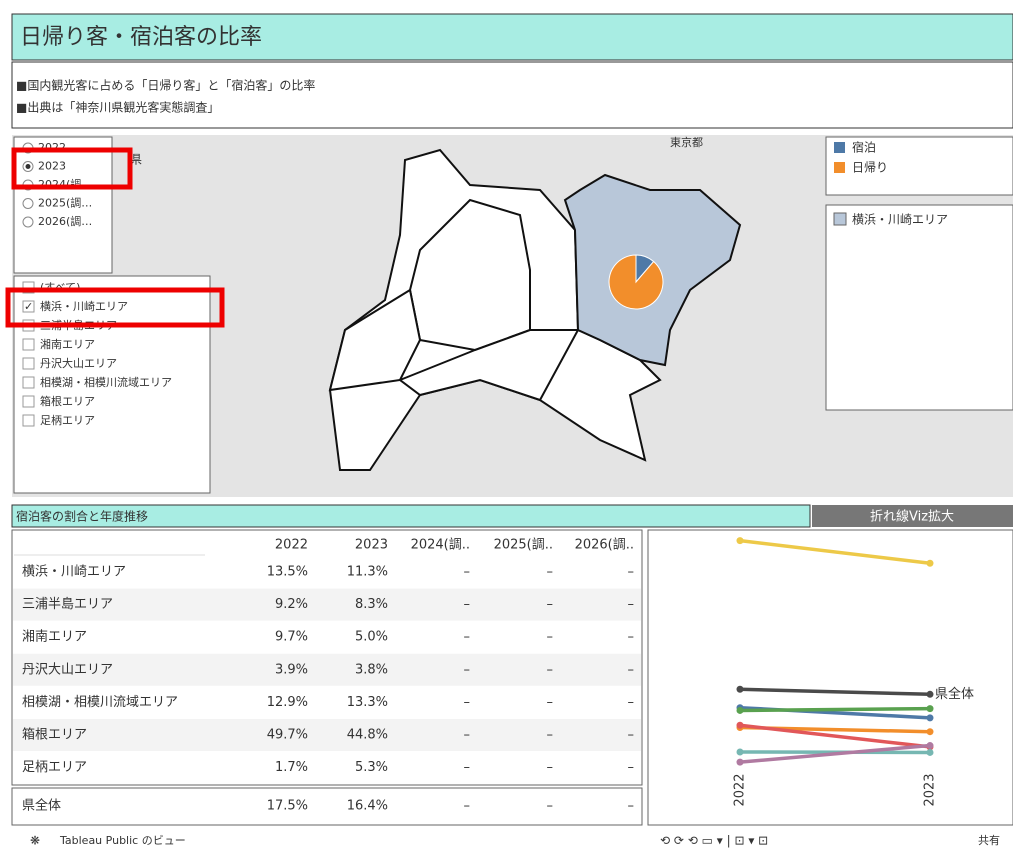 The width and height of the screenshot is (1013, 854). I want to click on pie-slice, so click(636, 282).